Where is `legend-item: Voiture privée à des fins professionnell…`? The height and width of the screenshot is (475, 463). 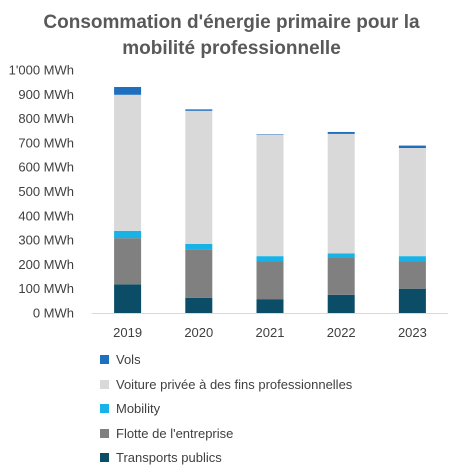
legend-item: Voiture privée à des fins professionnell… is located at coordinates (226, 384).